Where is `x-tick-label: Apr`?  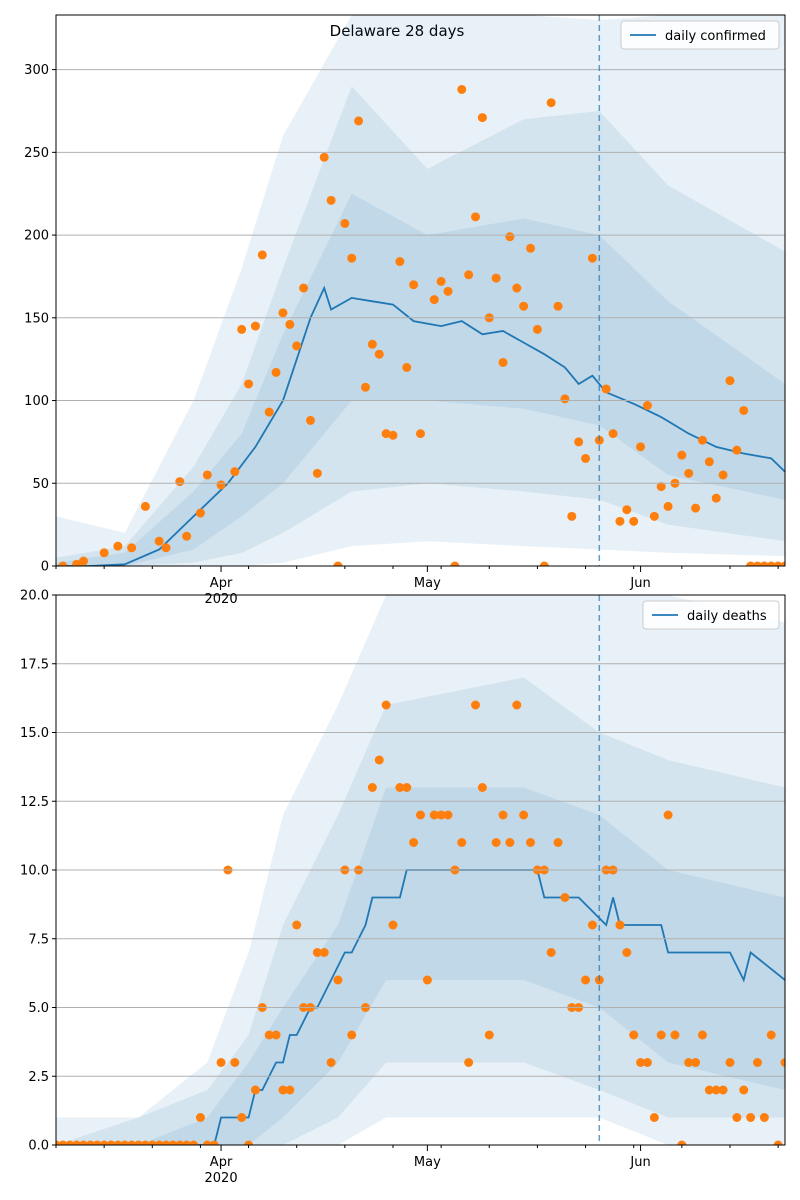
x-tick-label: Apr is located at coordinates (221, 1162).